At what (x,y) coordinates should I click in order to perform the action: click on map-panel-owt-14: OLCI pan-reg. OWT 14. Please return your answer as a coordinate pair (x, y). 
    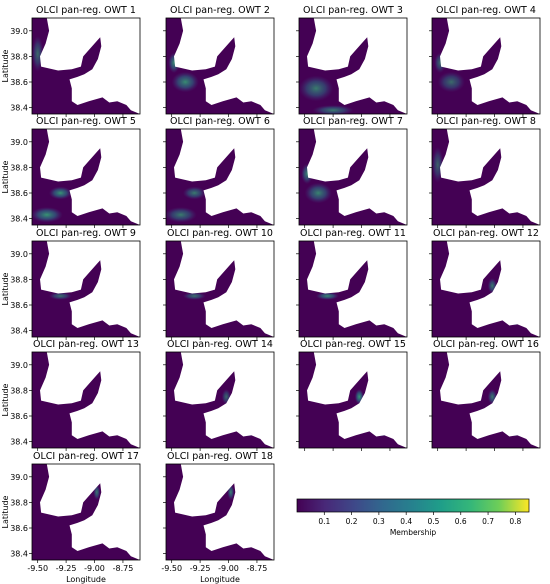
    Looking at the image, I should click on (219, 395).